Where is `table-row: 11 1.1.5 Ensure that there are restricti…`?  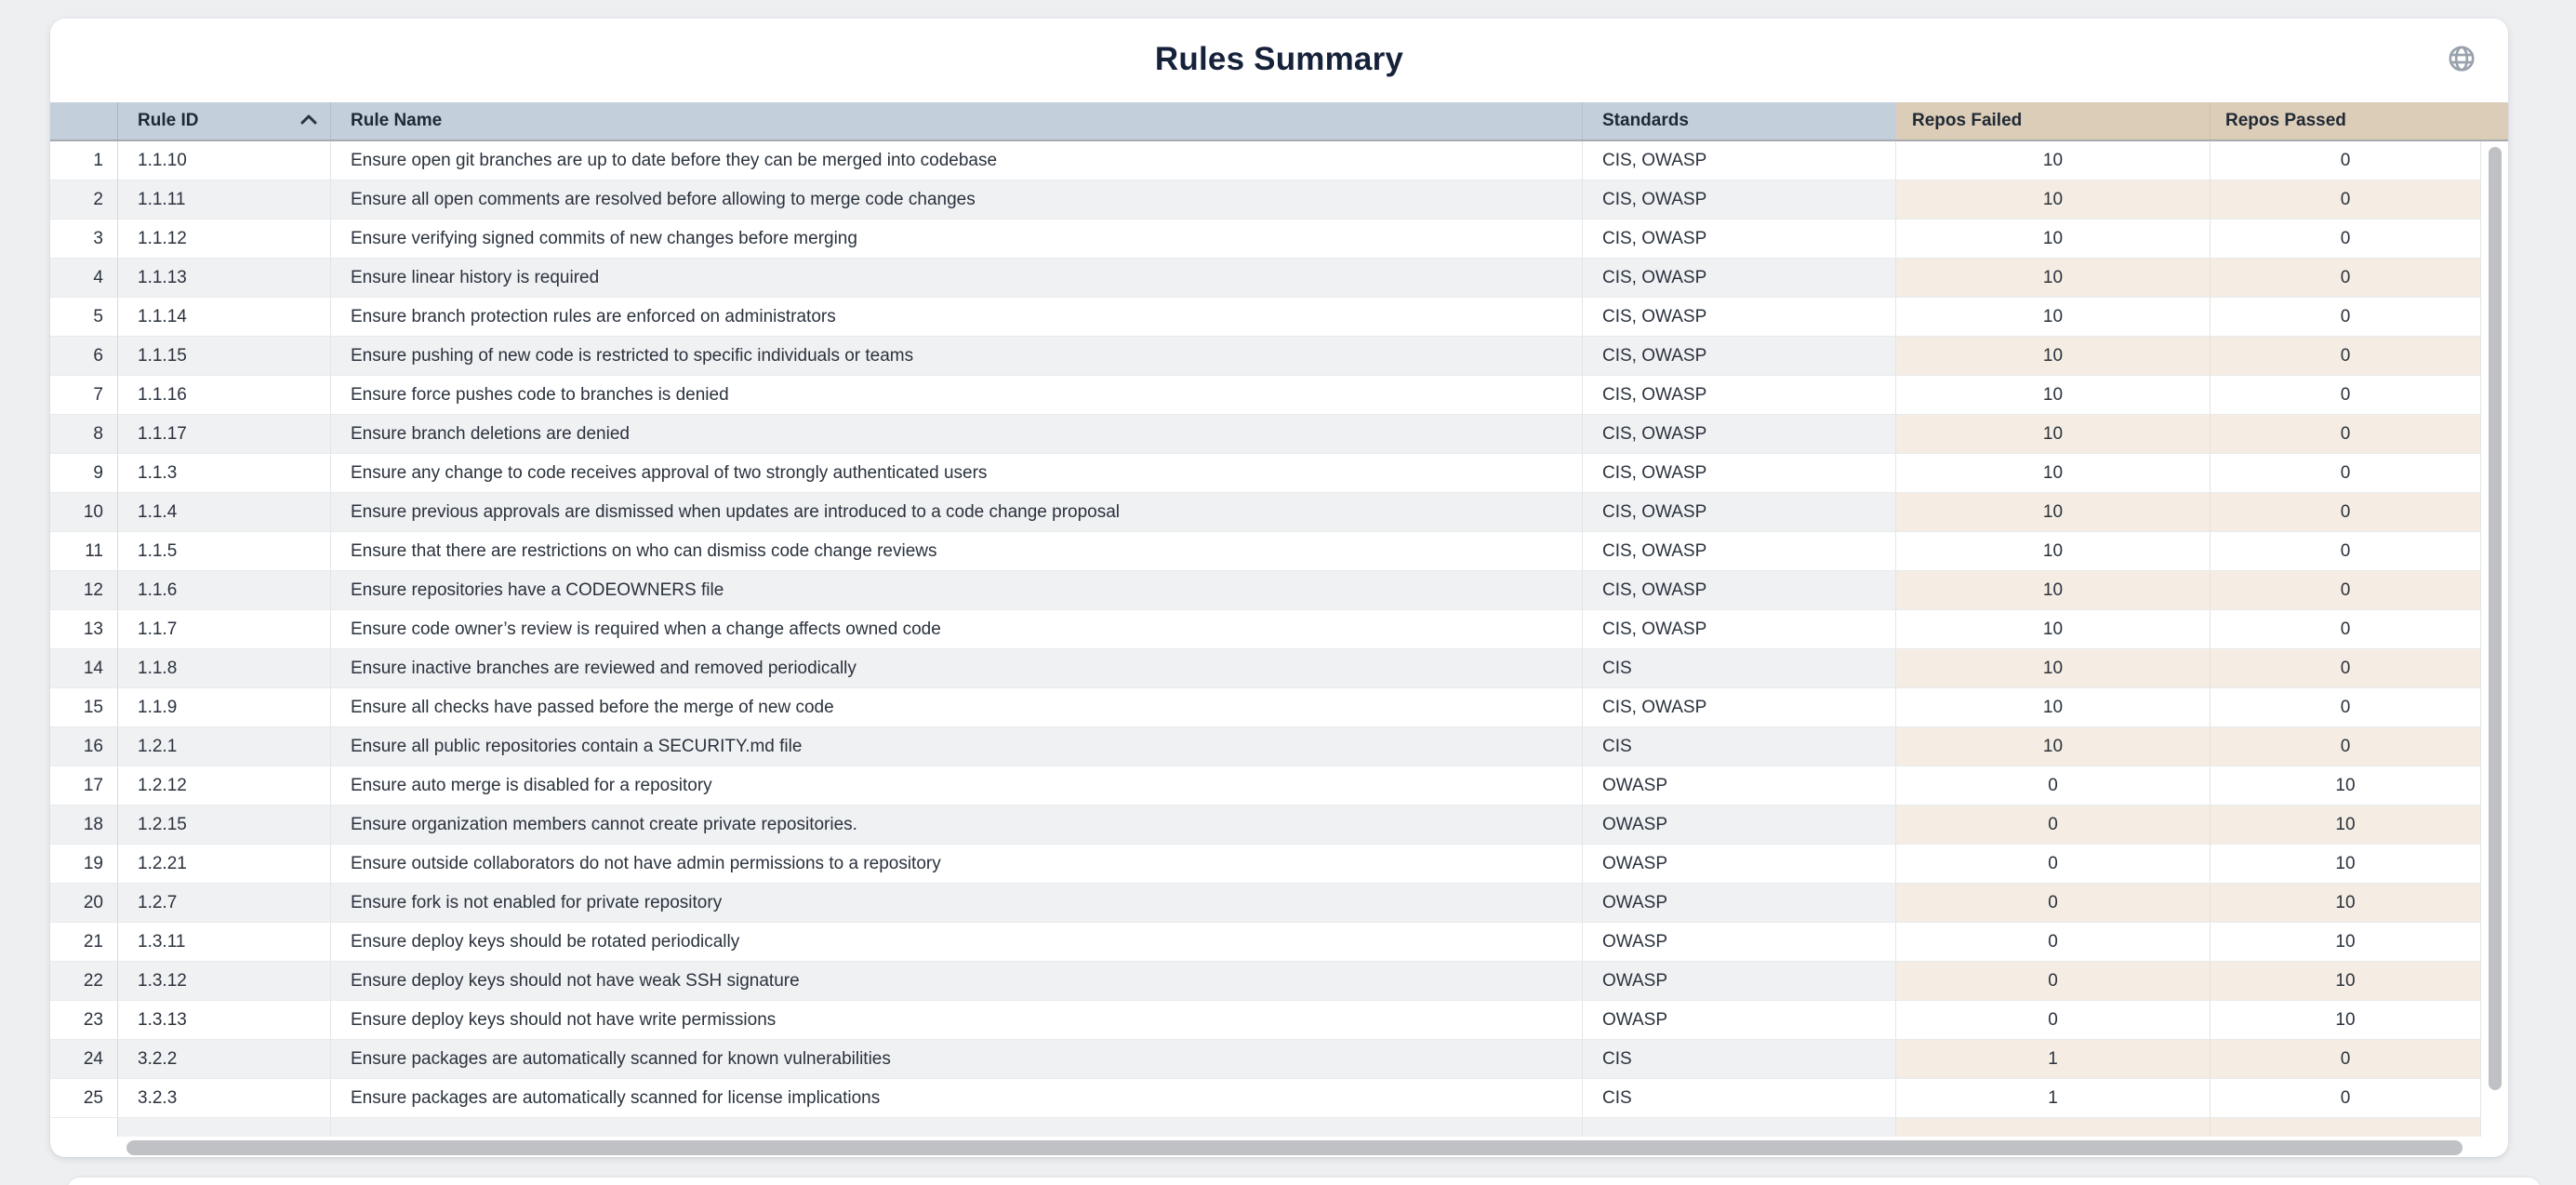
table-row: 11 1.1.5 Ensure that there are restricti… is located at coordinates (1279, 552).